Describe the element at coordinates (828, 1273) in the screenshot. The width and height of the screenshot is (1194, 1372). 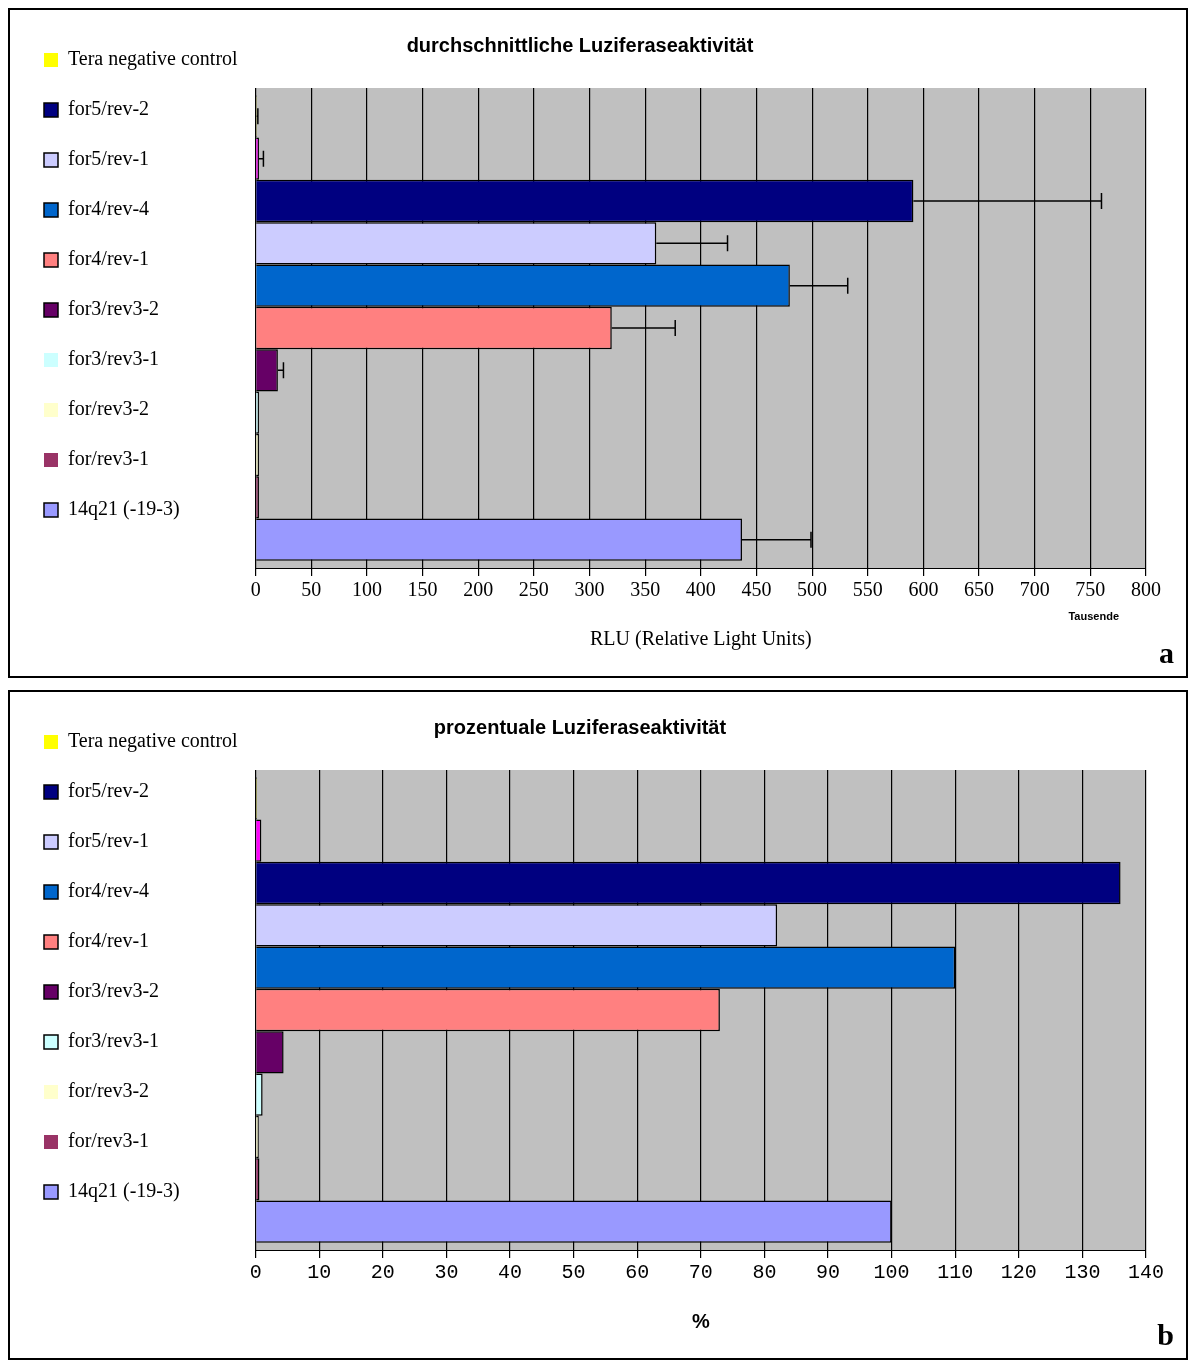
I see `x-tick-label: 90` at that location.